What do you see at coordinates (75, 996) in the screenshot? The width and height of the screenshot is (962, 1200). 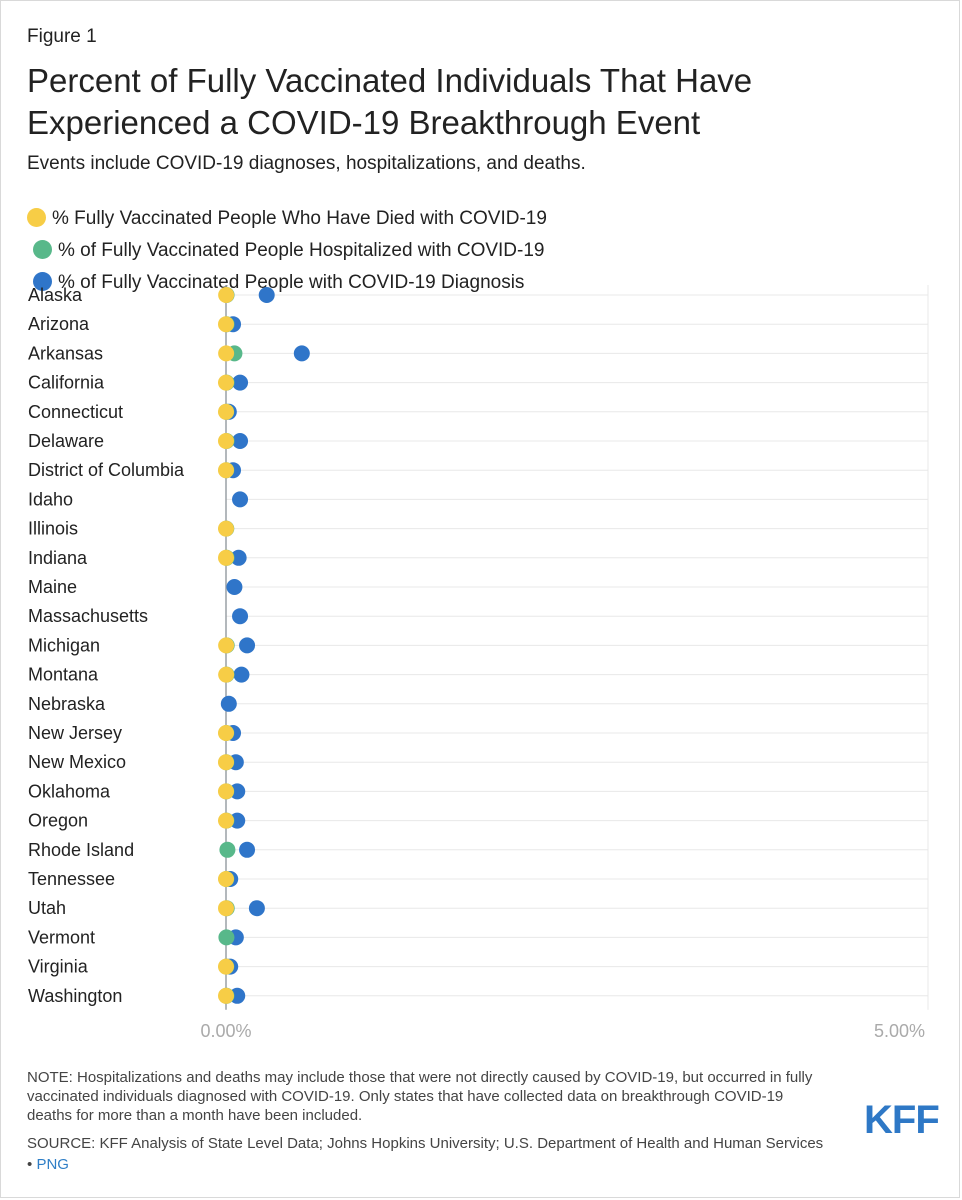 I see `state-label: Washington` at bounding box center [75, 996].